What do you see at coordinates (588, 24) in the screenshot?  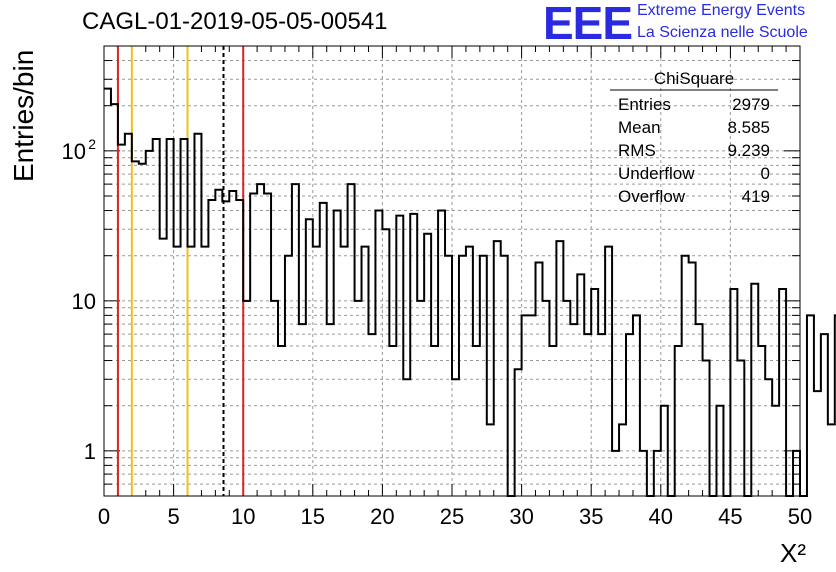 I see `eee-logo: EEE` at bounding box center [588, 24].